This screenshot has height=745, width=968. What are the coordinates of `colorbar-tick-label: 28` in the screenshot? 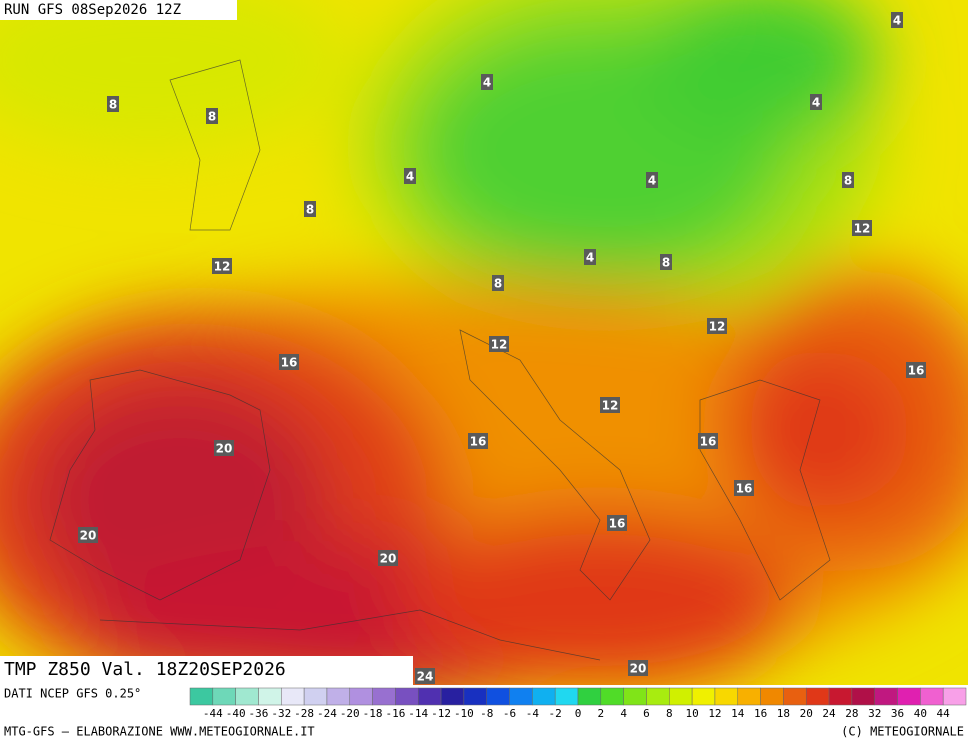 It's located at (851, 713).